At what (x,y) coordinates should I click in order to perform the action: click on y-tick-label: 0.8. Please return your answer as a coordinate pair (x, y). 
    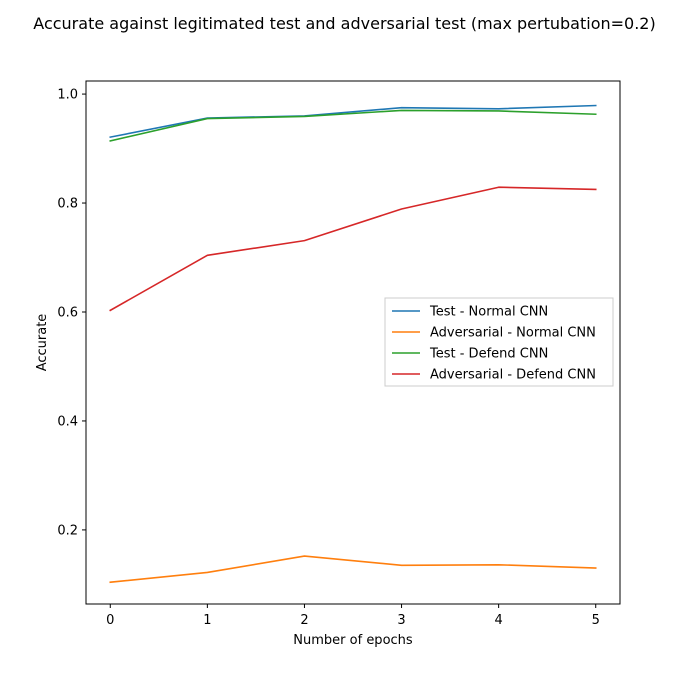
    Looking at the image, I should click on (67, 204).